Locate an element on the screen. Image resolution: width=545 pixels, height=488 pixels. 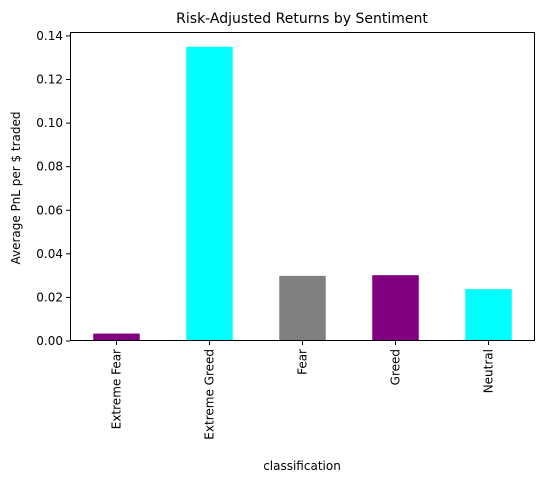
x-tick-label: Greed is located at coordinates (396, 367).